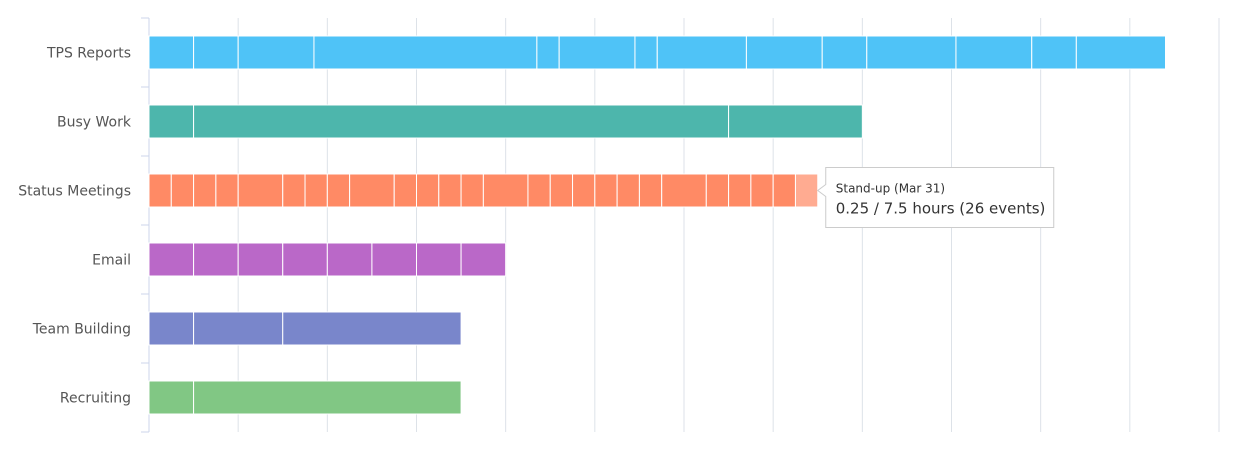  What do you see at coordinates (81, 330) in the screenshot?
I see `category-label: Team Building` at bounding box center [81, 330].